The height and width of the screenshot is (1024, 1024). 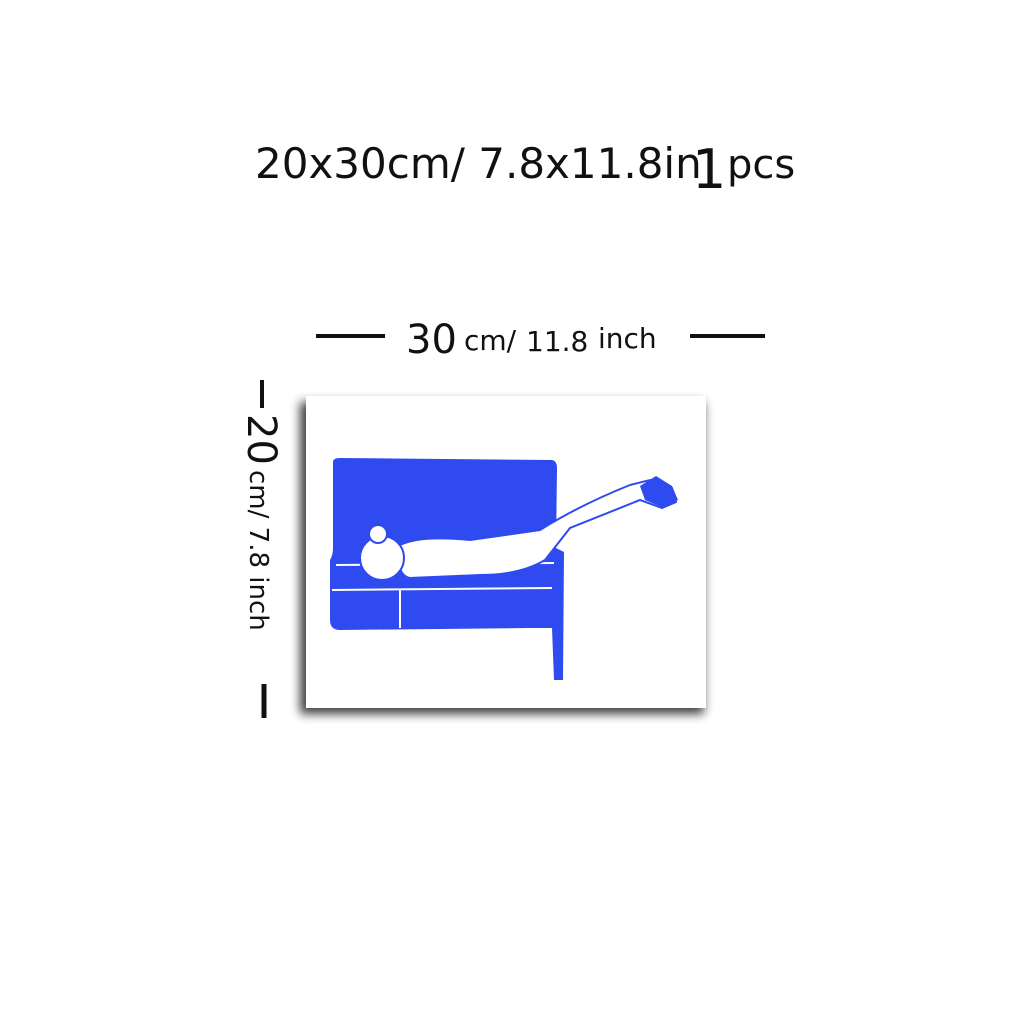 What do you see at coordinates (490, 340) in the screenshot?
I see `width-unit: cm/` at bounding box center [490, 340].